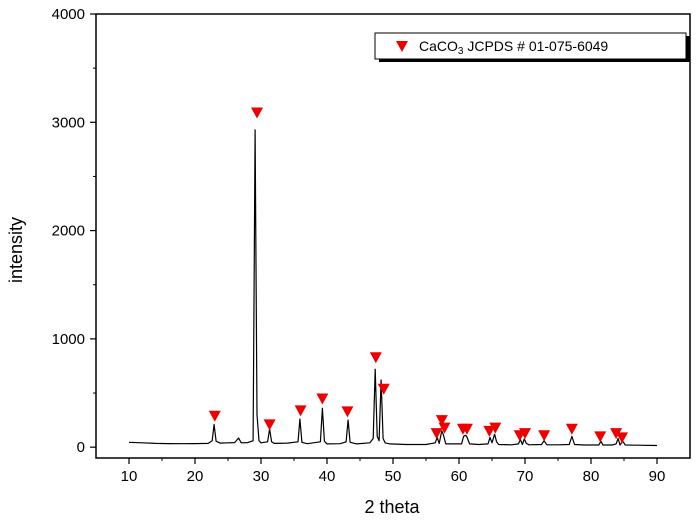 The width and height of the screenshot is (700, 524). I want to click on y-tick-label: 0, so click(81, 447).